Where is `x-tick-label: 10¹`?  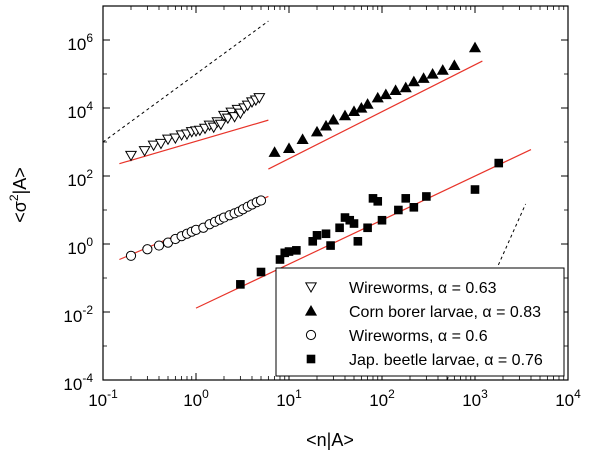
x-tick-label: 10¹ is located at coordinates (289, 398).